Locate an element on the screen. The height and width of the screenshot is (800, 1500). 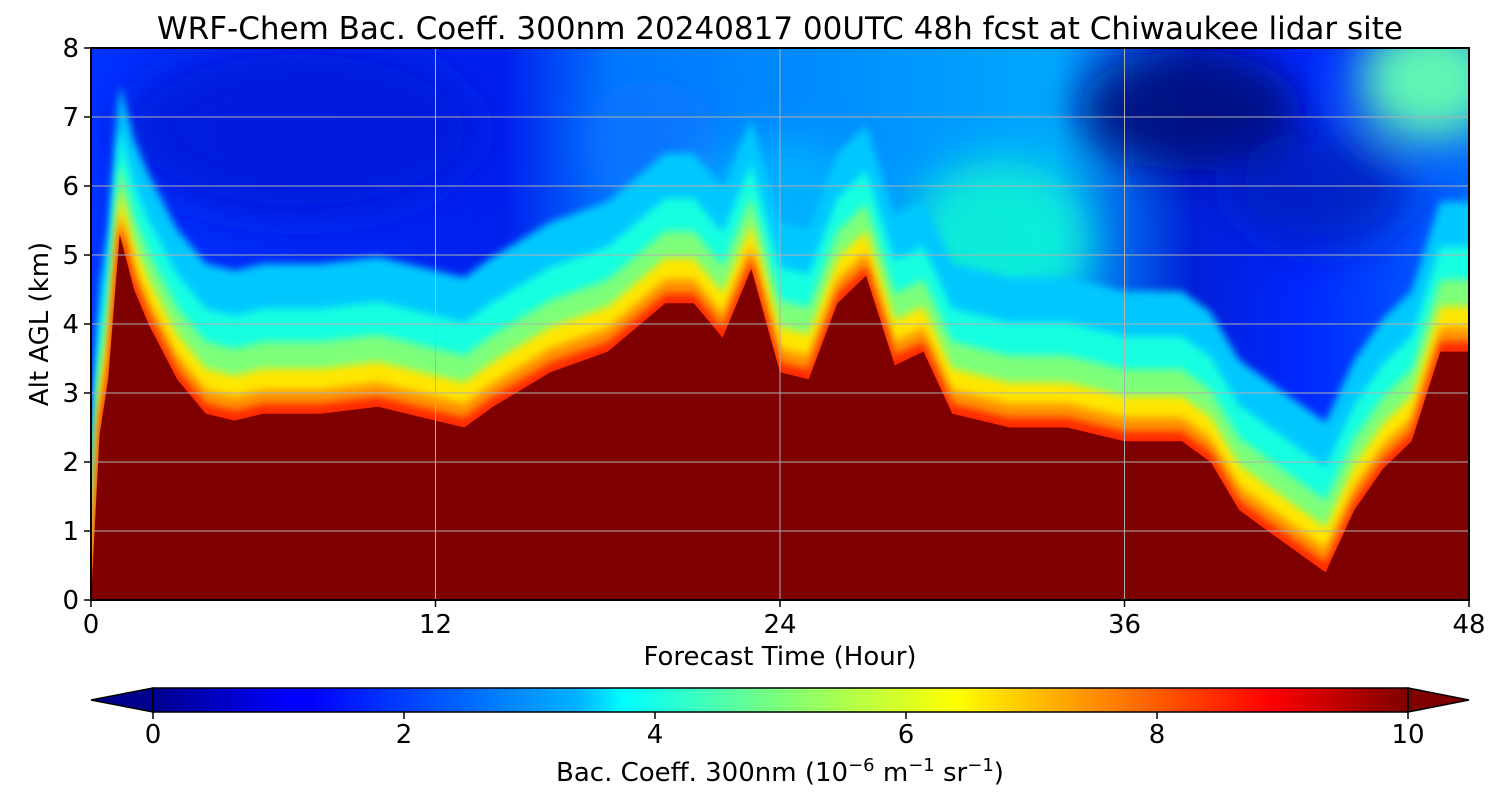
x-tick-label: 48 is located at coordinates (1468, 625).